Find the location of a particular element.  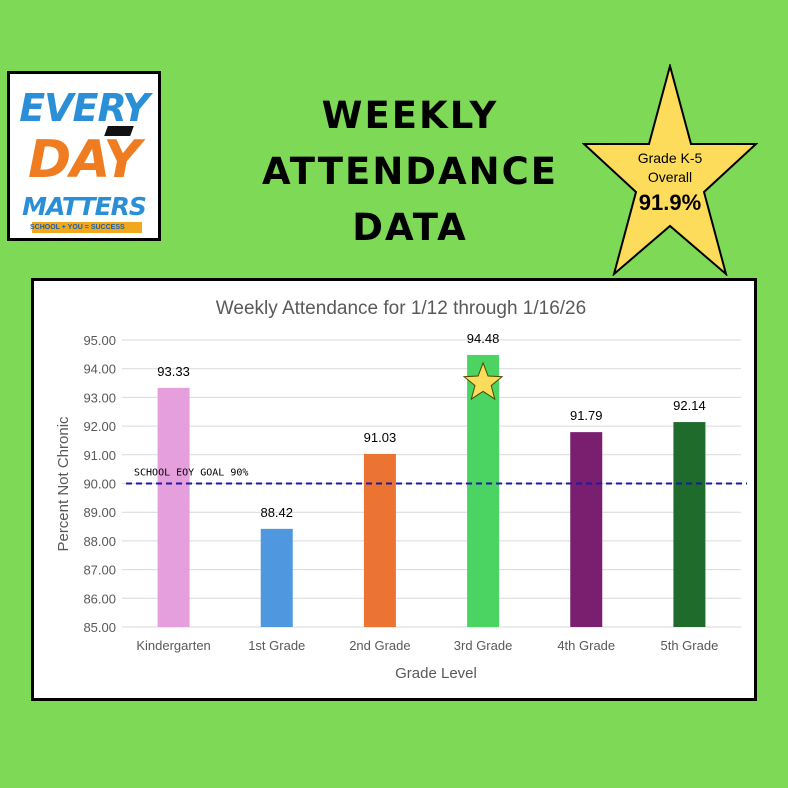

y-tick-label: 85.00 is located at coordinates (99, 627).